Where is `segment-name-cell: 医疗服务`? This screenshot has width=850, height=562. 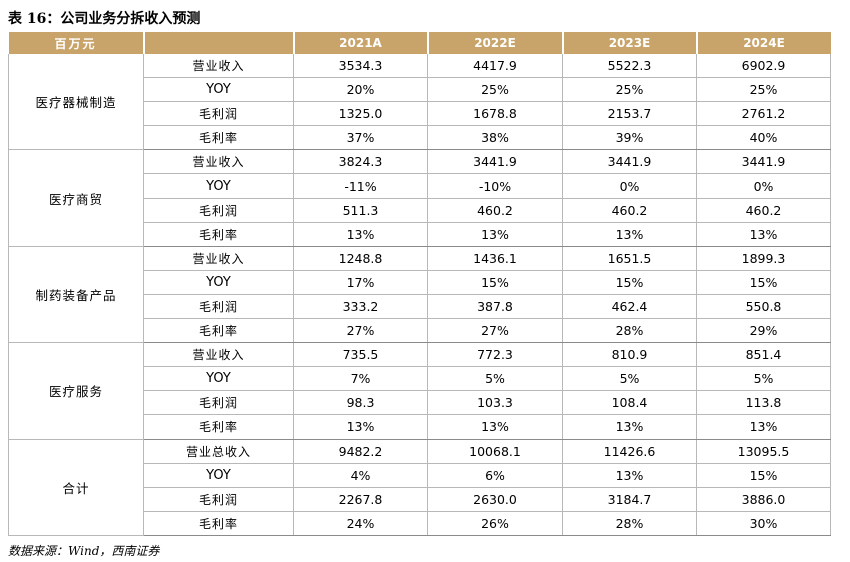 segment-name-cell: 医疗服务 is located at coordinates (76, 391).